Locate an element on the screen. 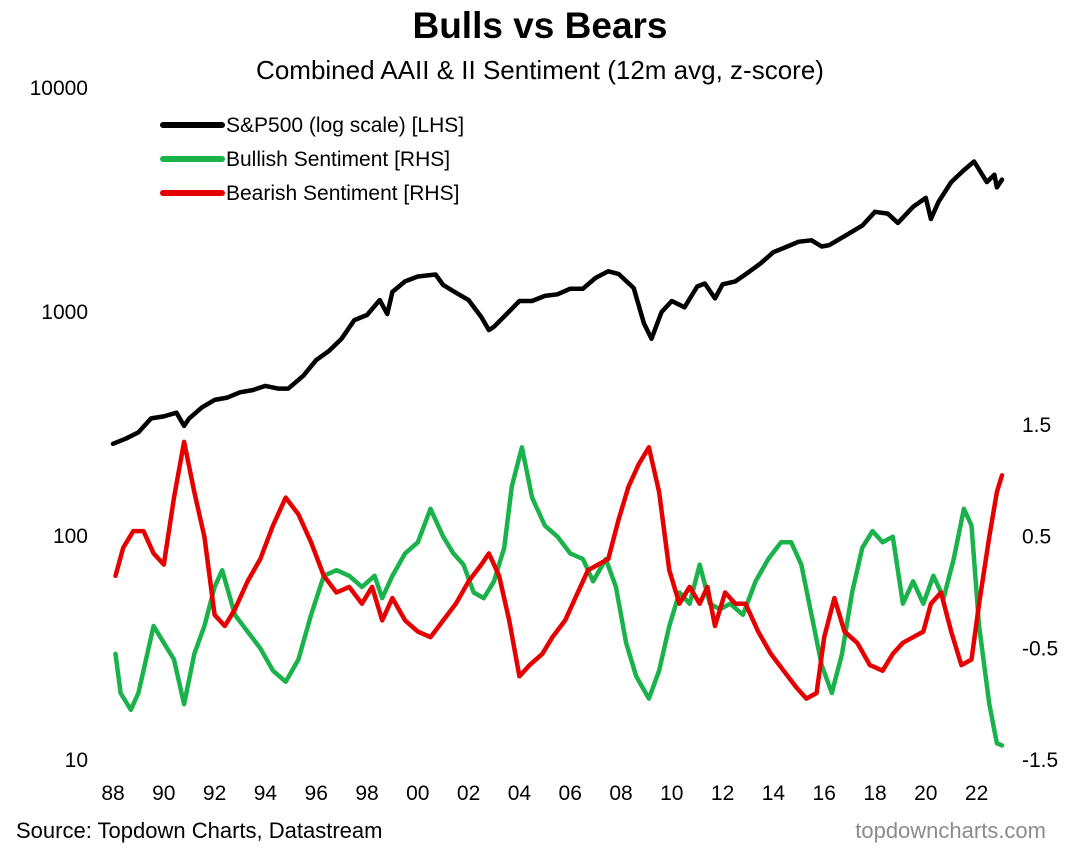  x-tick-label: 04 is located at coordinates (520, 793).